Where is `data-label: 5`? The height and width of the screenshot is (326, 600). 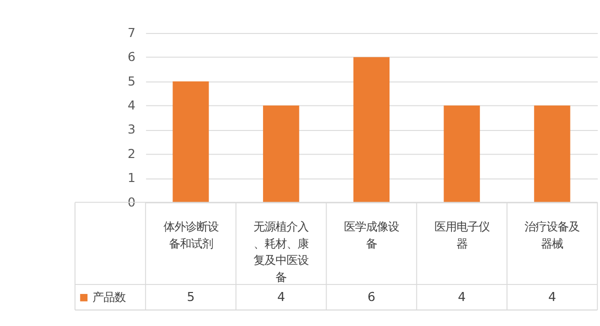
data-label: 5 is located at coordinates (190, 297).